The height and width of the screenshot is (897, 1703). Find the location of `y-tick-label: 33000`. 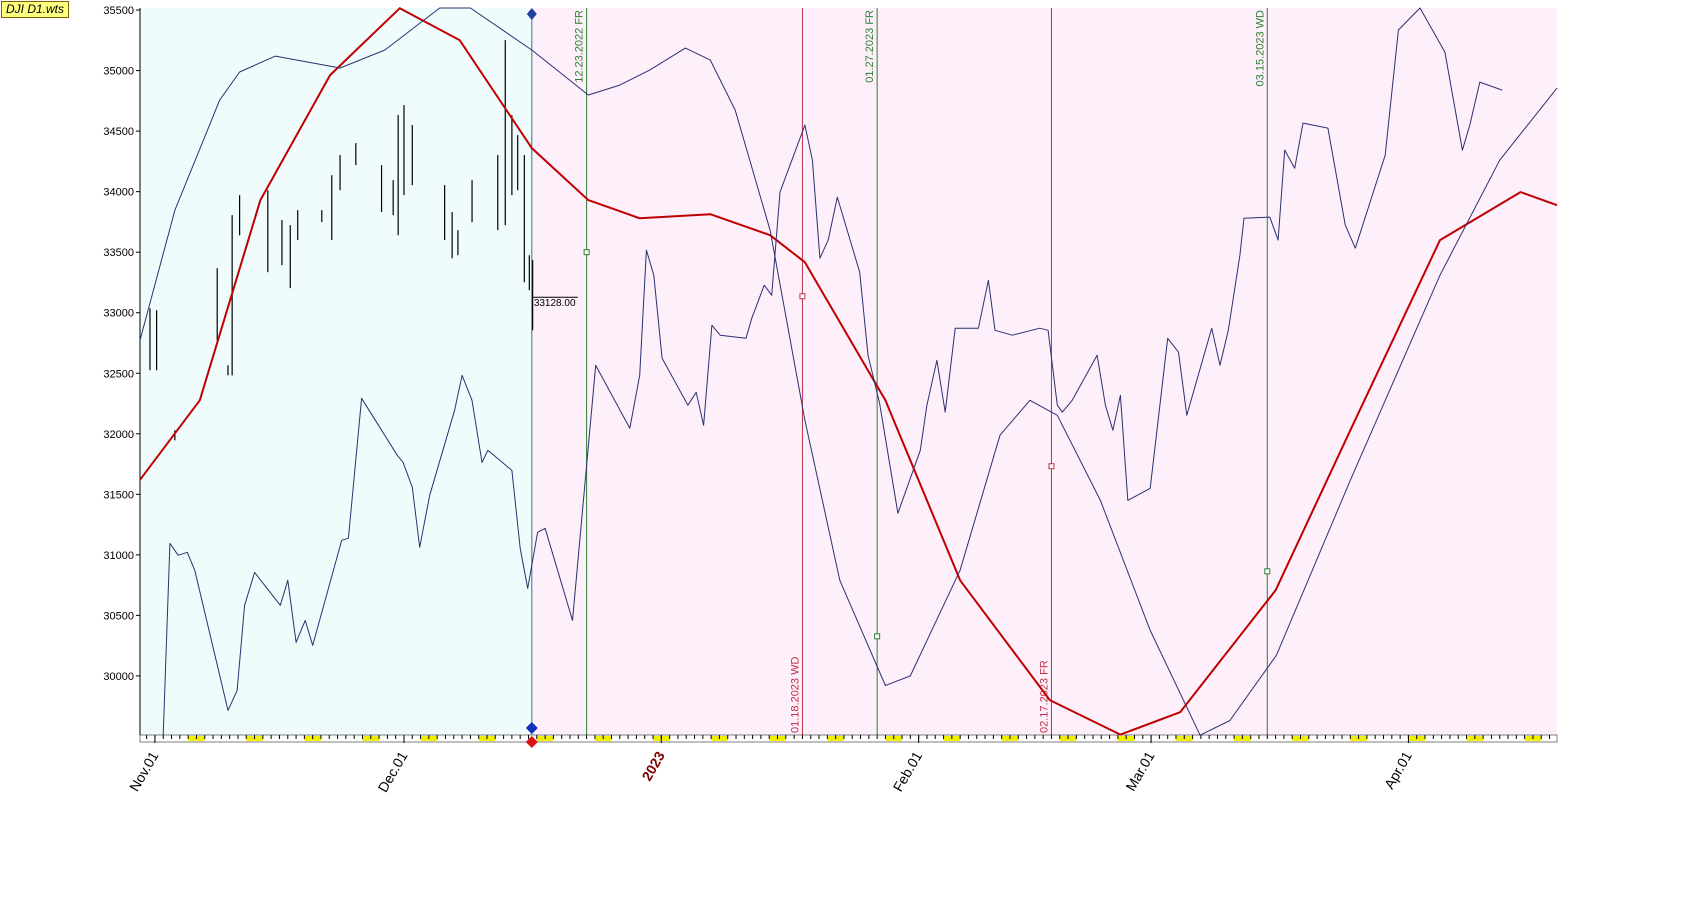

y-tick-label: 33000 is located at coordinates (118, 314).